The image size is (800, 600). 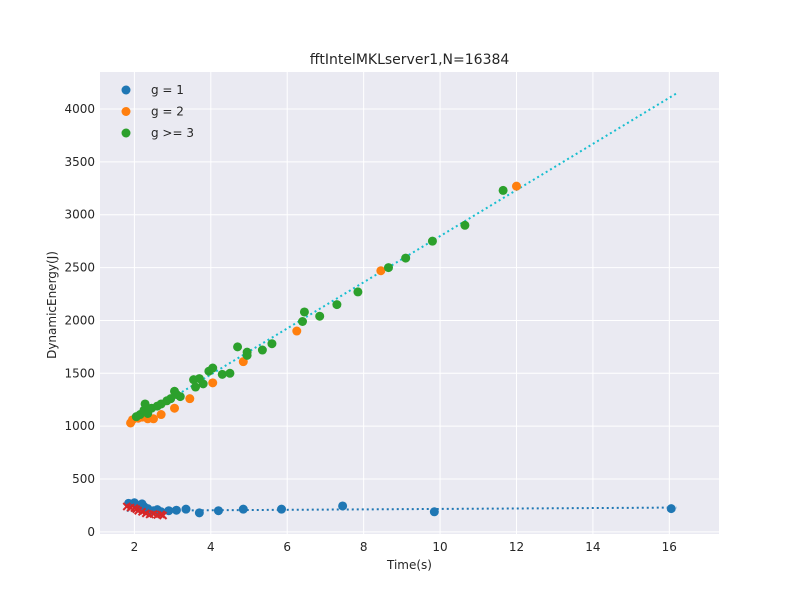 I want to click on legend-label: g = 2, so click(x=167, y=112).